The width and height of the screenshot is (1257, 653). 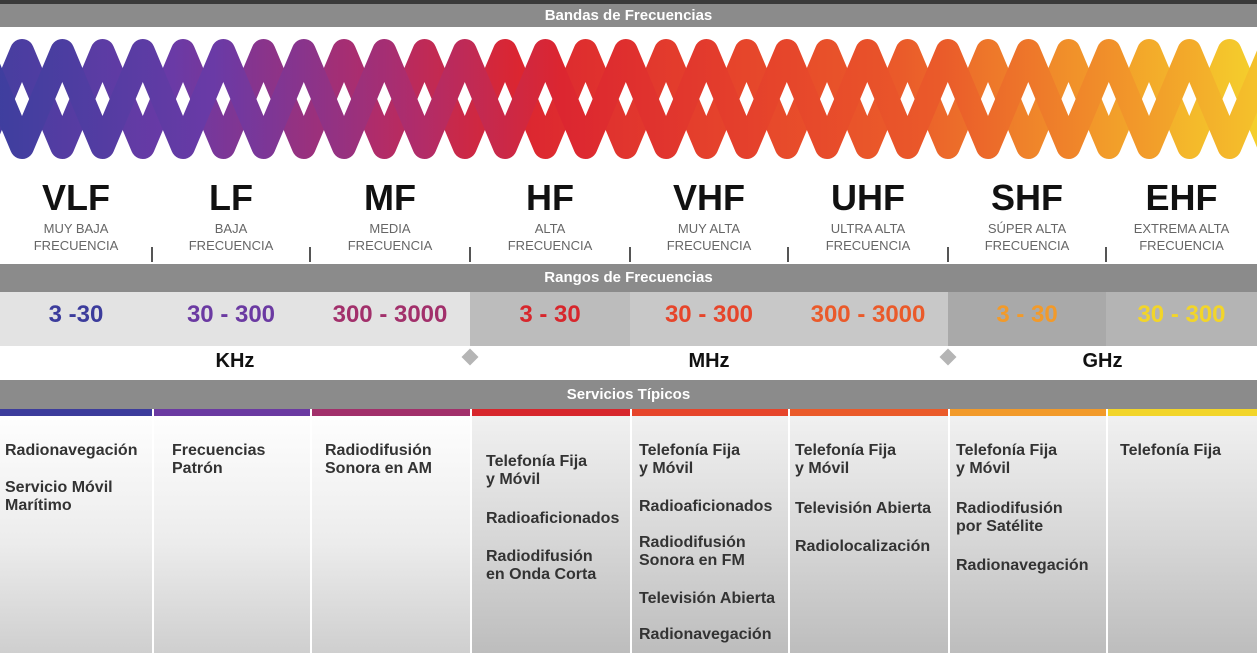 I want to click on band-abbr: MF, so click(x=390, y=197).